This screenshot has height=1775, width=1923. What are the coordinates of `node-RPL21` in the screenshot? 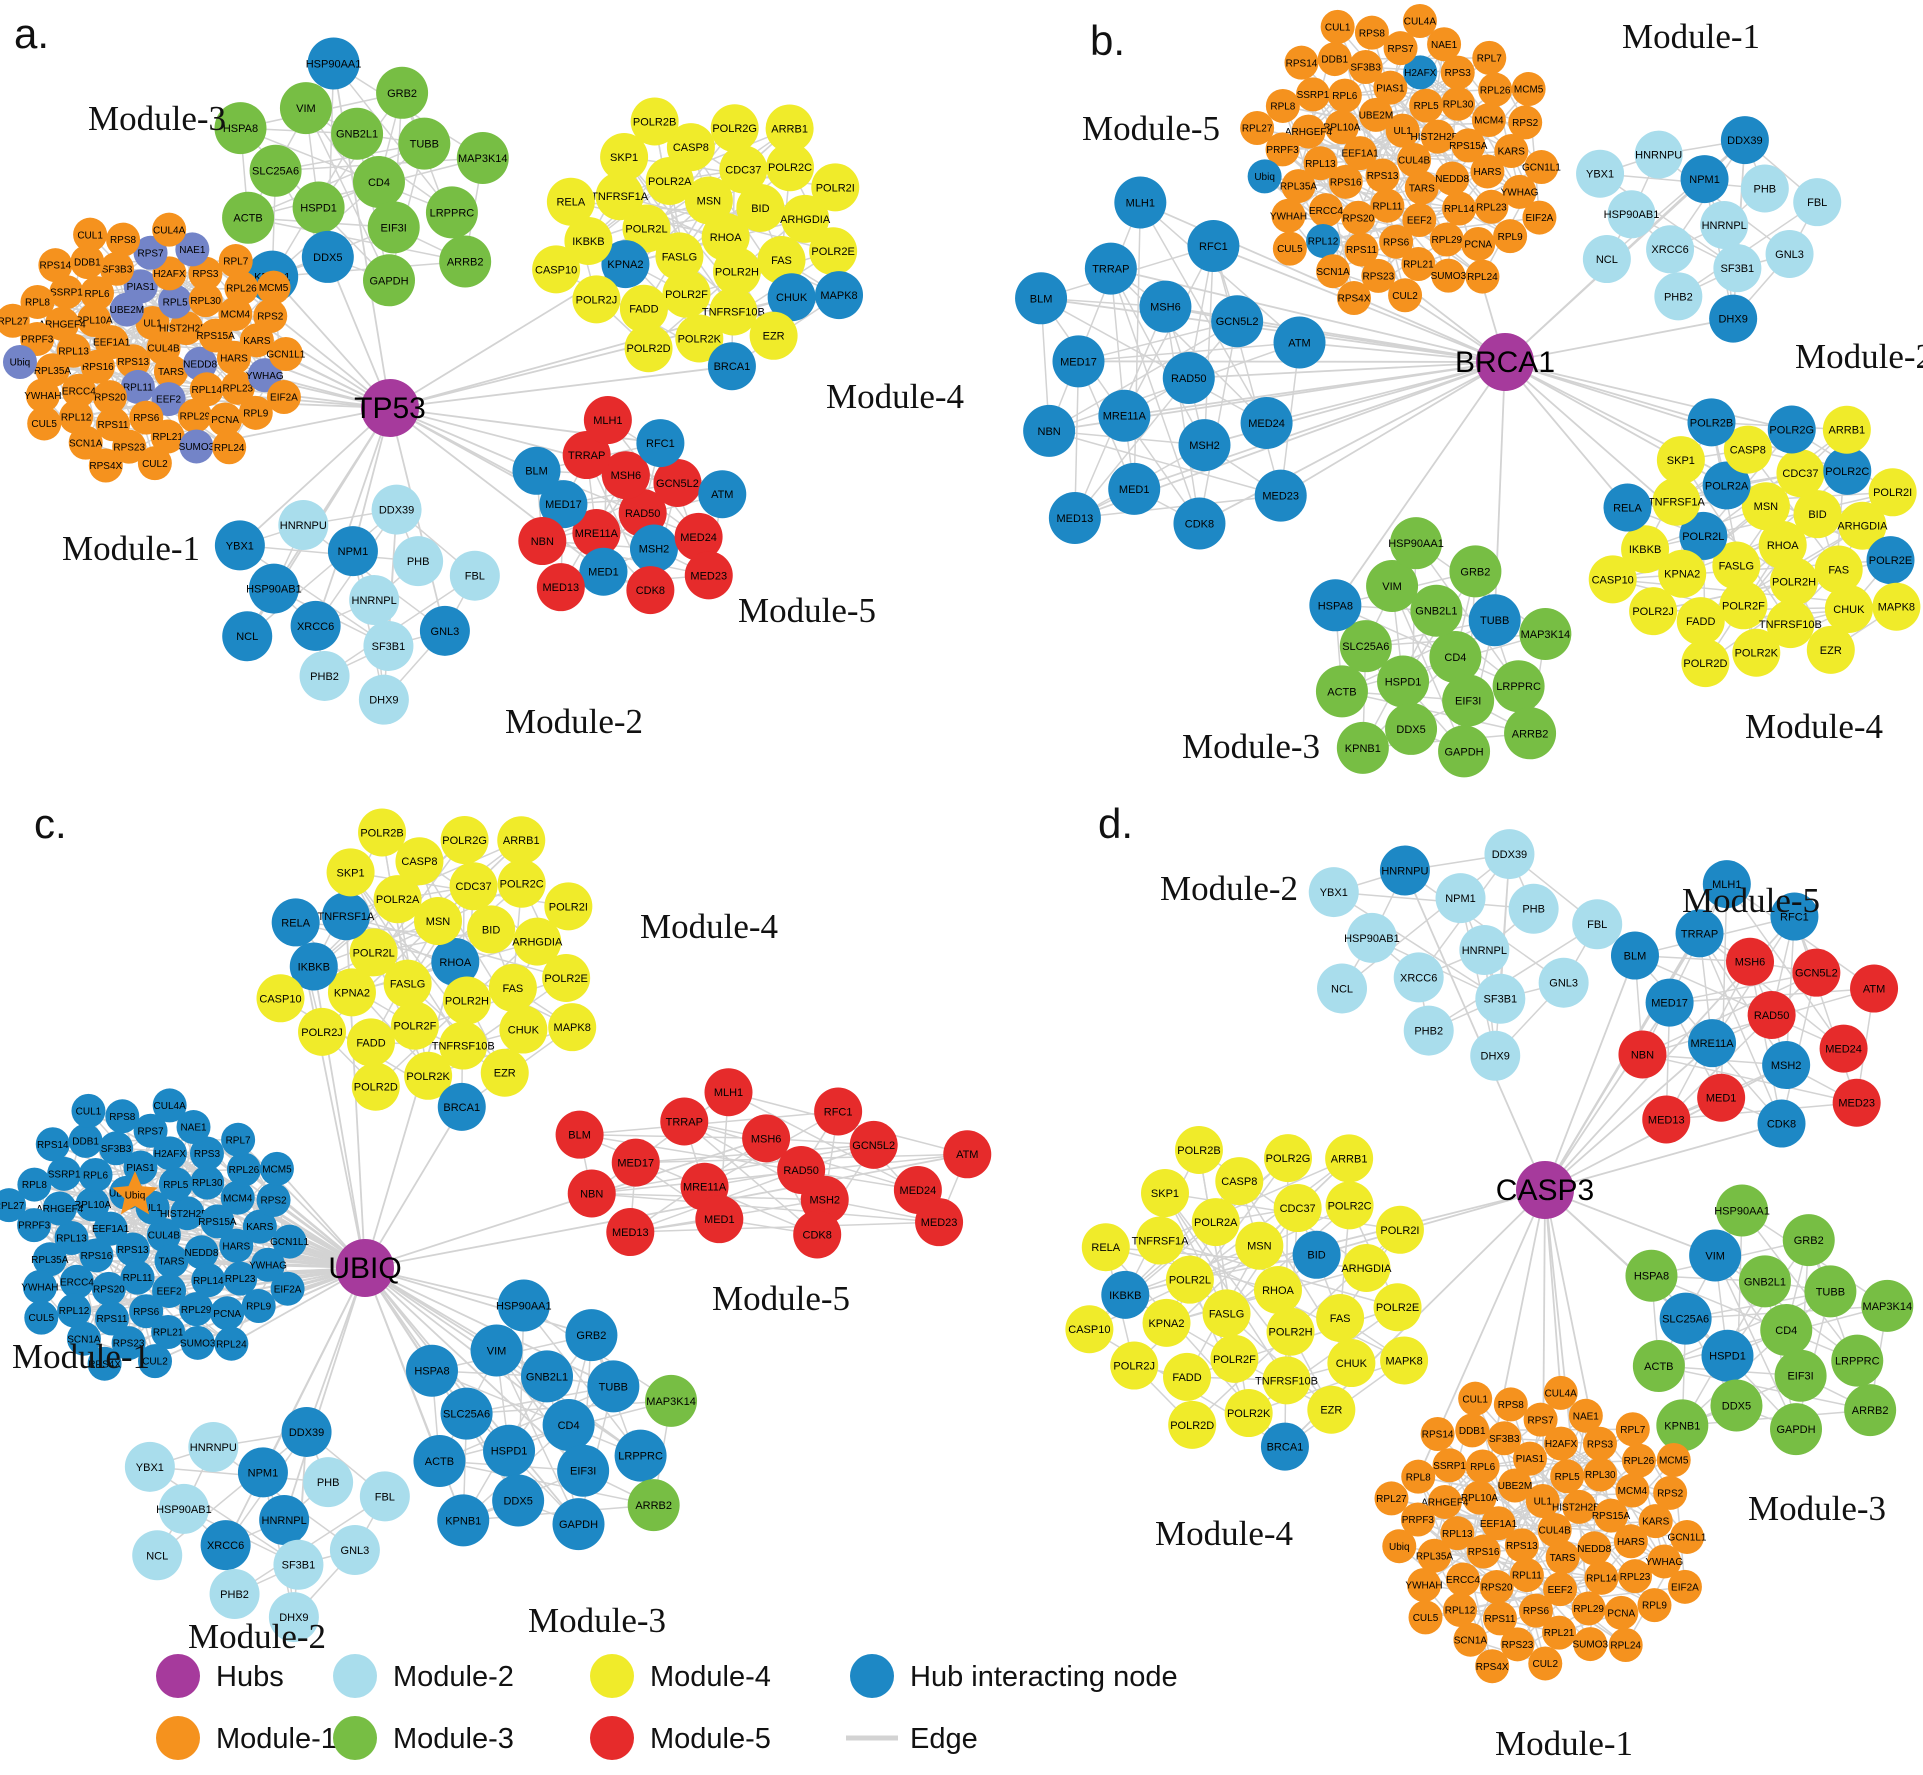 It's located at (167, 436).